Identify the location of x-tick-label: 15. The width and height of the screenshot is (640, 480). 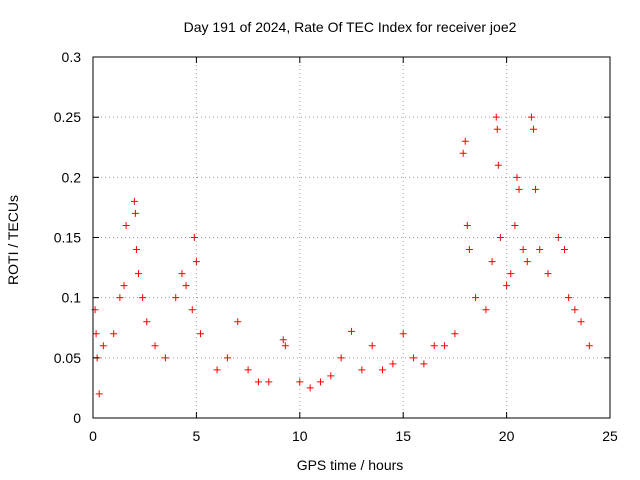
(403, 436).